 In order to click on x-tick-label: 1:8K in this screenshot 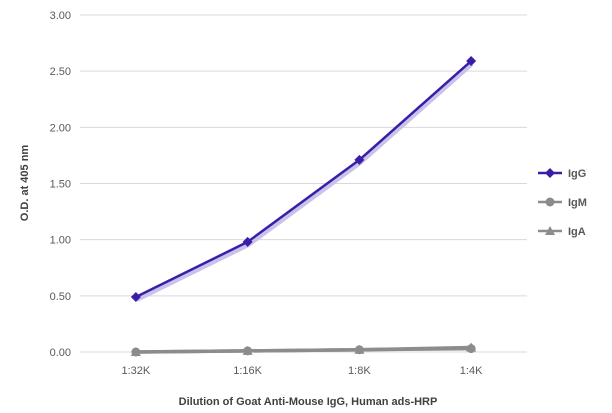, I will do `click(359, 371)`.